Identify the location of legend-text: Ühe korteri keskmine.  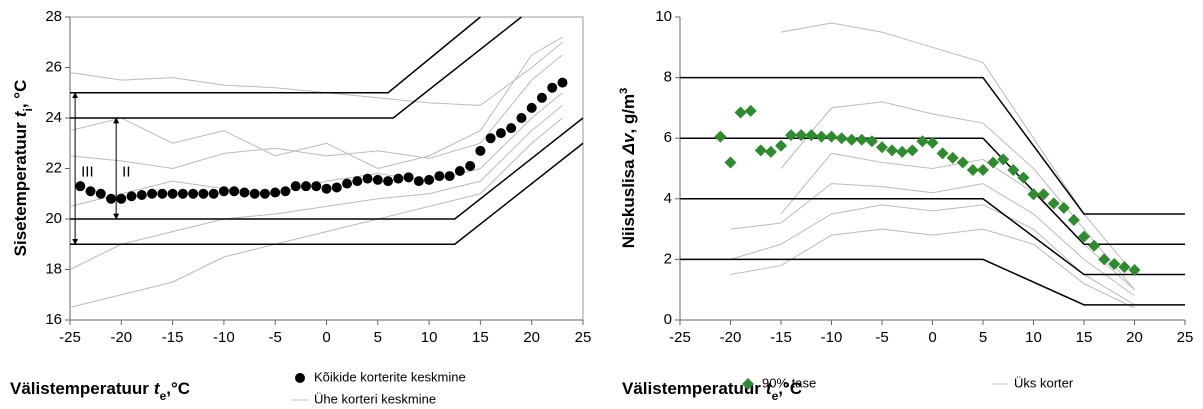
(375, 398).